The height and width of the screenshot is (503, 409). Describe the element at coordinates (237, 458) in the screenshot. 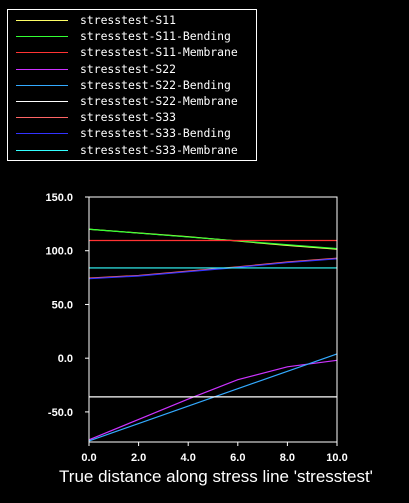

I see `x-tick-label: 6.0` at that location.